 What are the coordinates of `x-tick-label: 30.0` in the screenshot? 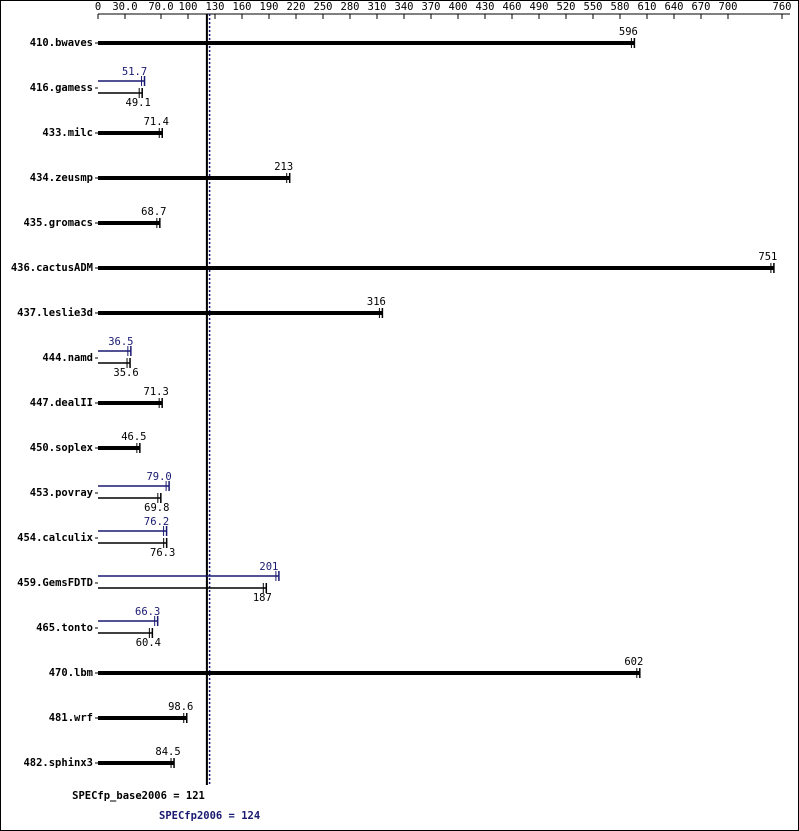 It's located at (124, 7).